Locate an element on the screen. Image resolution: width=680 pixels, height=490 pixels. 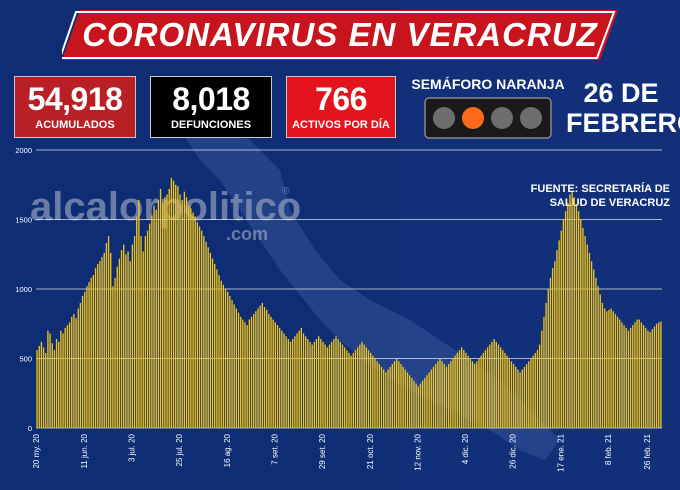
y-tick-label-0: 0 is located at coordinates (30, 428).